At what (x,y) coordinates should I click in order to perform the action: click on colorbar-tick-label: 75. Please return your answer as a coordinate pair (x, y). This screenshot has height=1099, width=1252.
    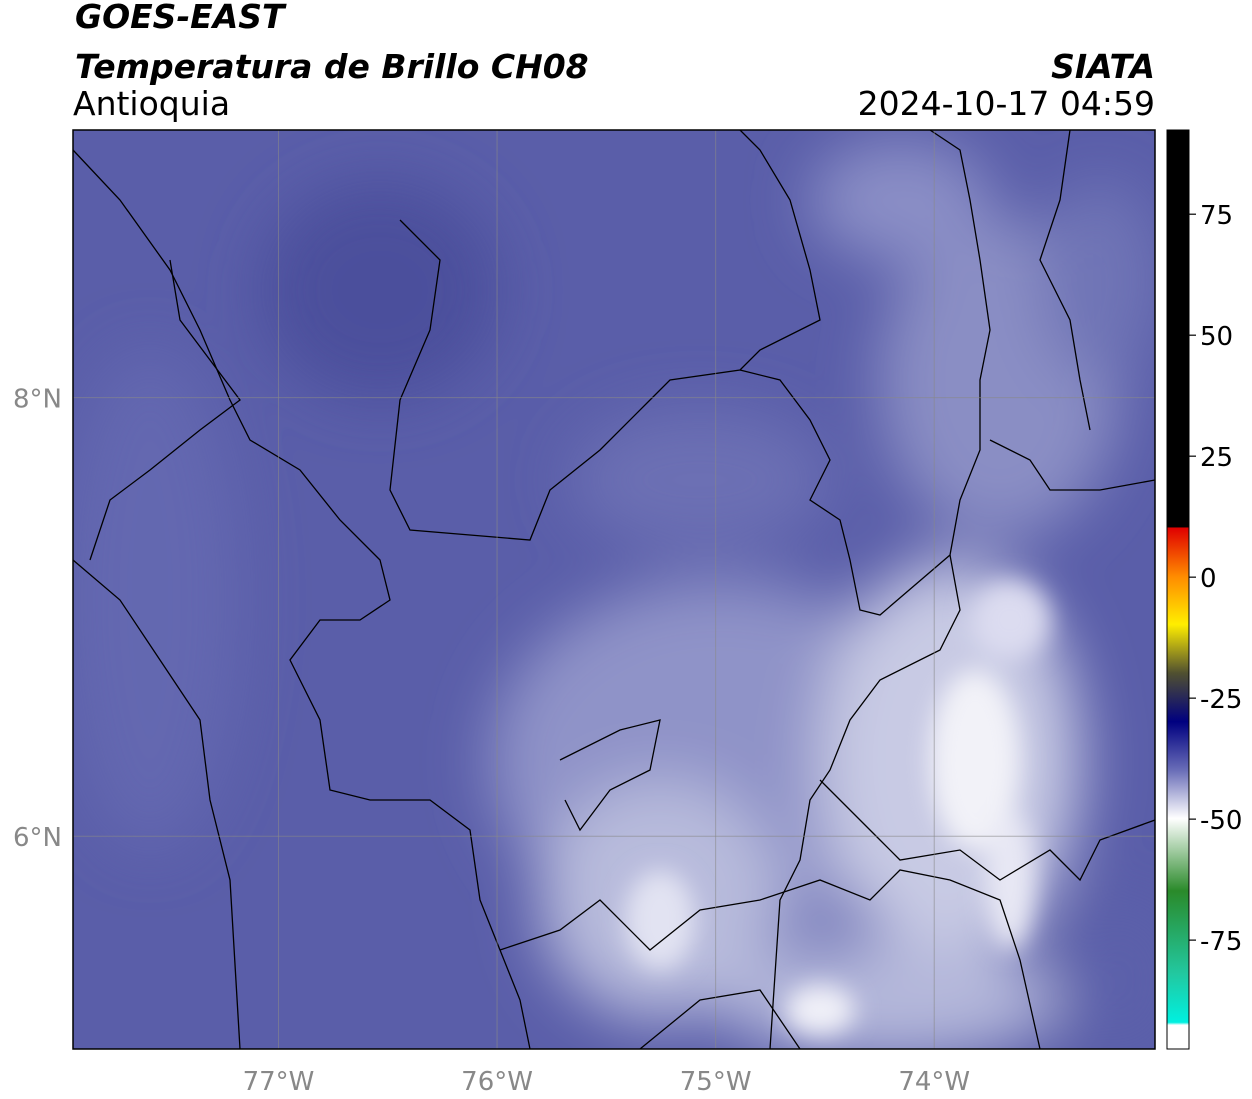
    Looking at the image, I should click on (1216, 216).